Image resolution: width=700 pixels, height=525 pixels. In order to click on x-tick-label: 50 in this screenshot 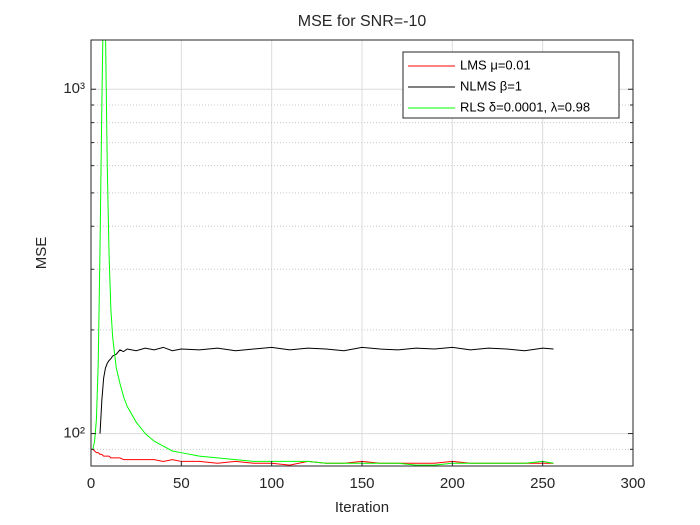, I will do `click(181, 483)`.